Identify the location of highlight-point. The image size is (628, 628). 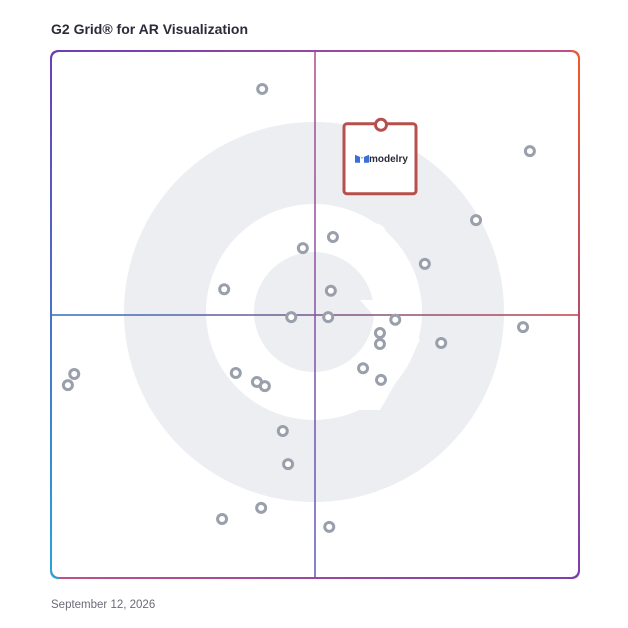
(381, 124).